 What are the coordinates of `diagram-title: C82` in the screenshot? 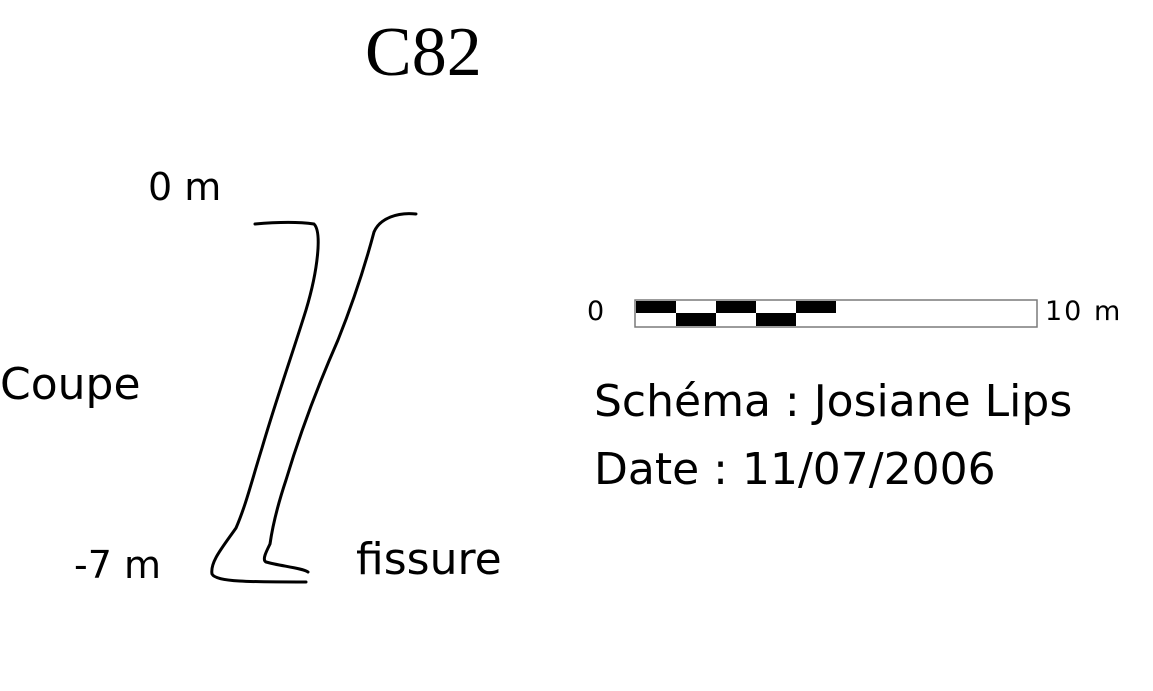 It's located at (423, 52).